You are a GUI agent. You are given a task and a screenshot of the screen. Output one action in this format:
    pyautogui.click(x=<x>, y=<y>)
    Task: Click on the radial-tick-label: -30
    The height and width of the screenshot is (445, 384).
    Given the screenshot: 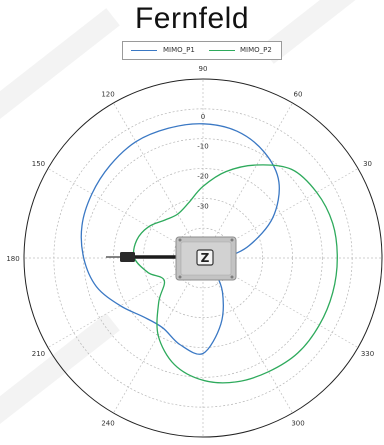 What is the action you would take?
    pyautogui.click(x=202, y=206)
    